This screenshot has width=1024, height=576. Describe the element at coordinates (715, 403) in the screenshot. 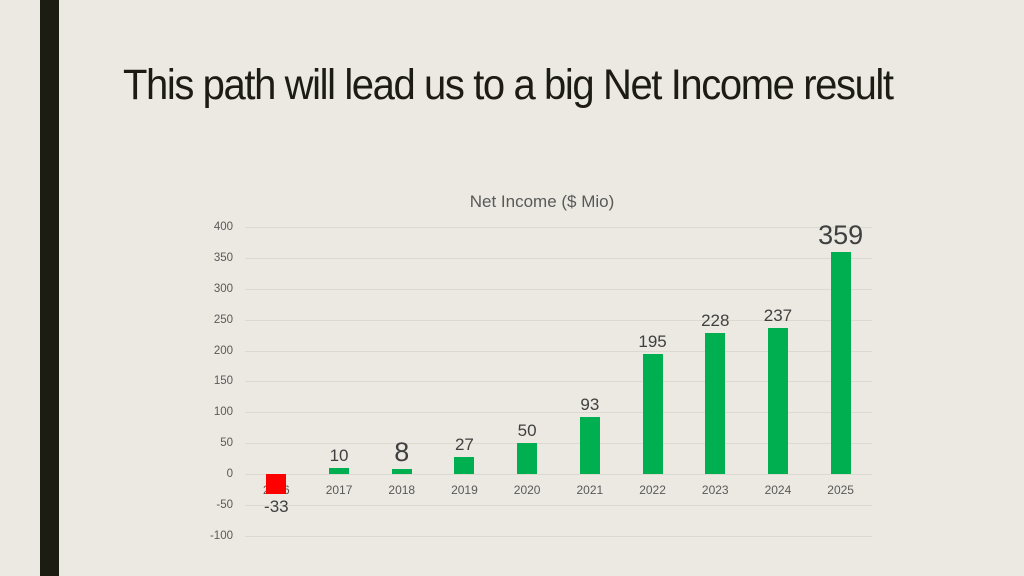

I see `bar-2023` at that location.